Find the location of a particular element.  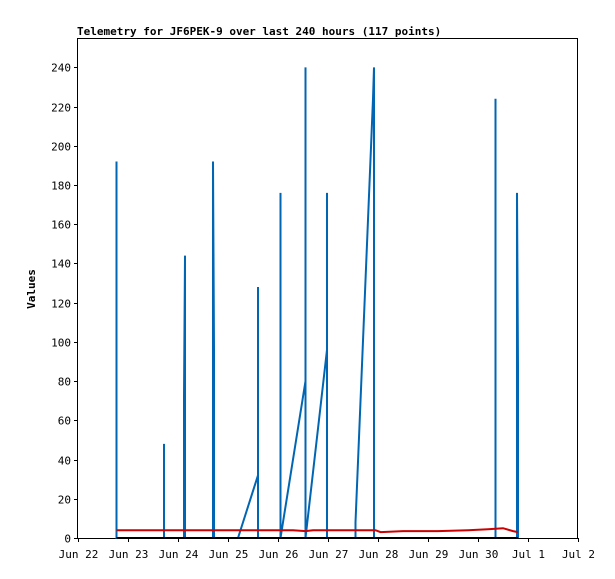

x-tick-label-0: Jun 22 is located at coordinates (79, 554).